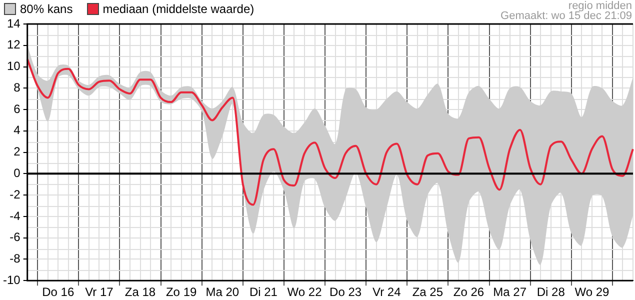  Describe the element at coordinates (263, 292) in the screenshot. I see `x-tick-label: Di 21` at that location.